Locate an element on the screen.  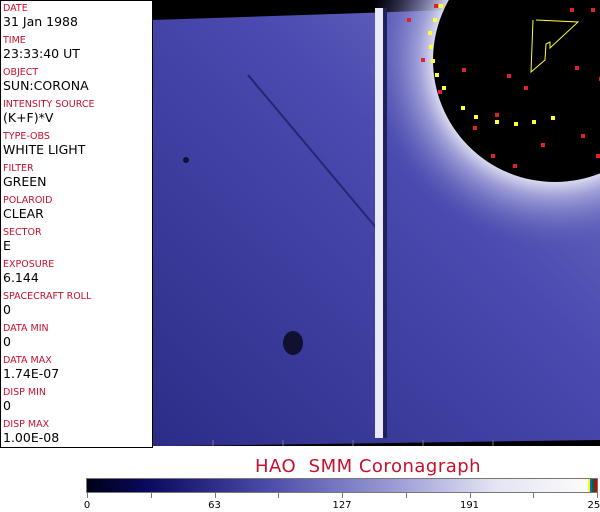
field-value: SUN:CORONA is located at coordinates (46, 85).